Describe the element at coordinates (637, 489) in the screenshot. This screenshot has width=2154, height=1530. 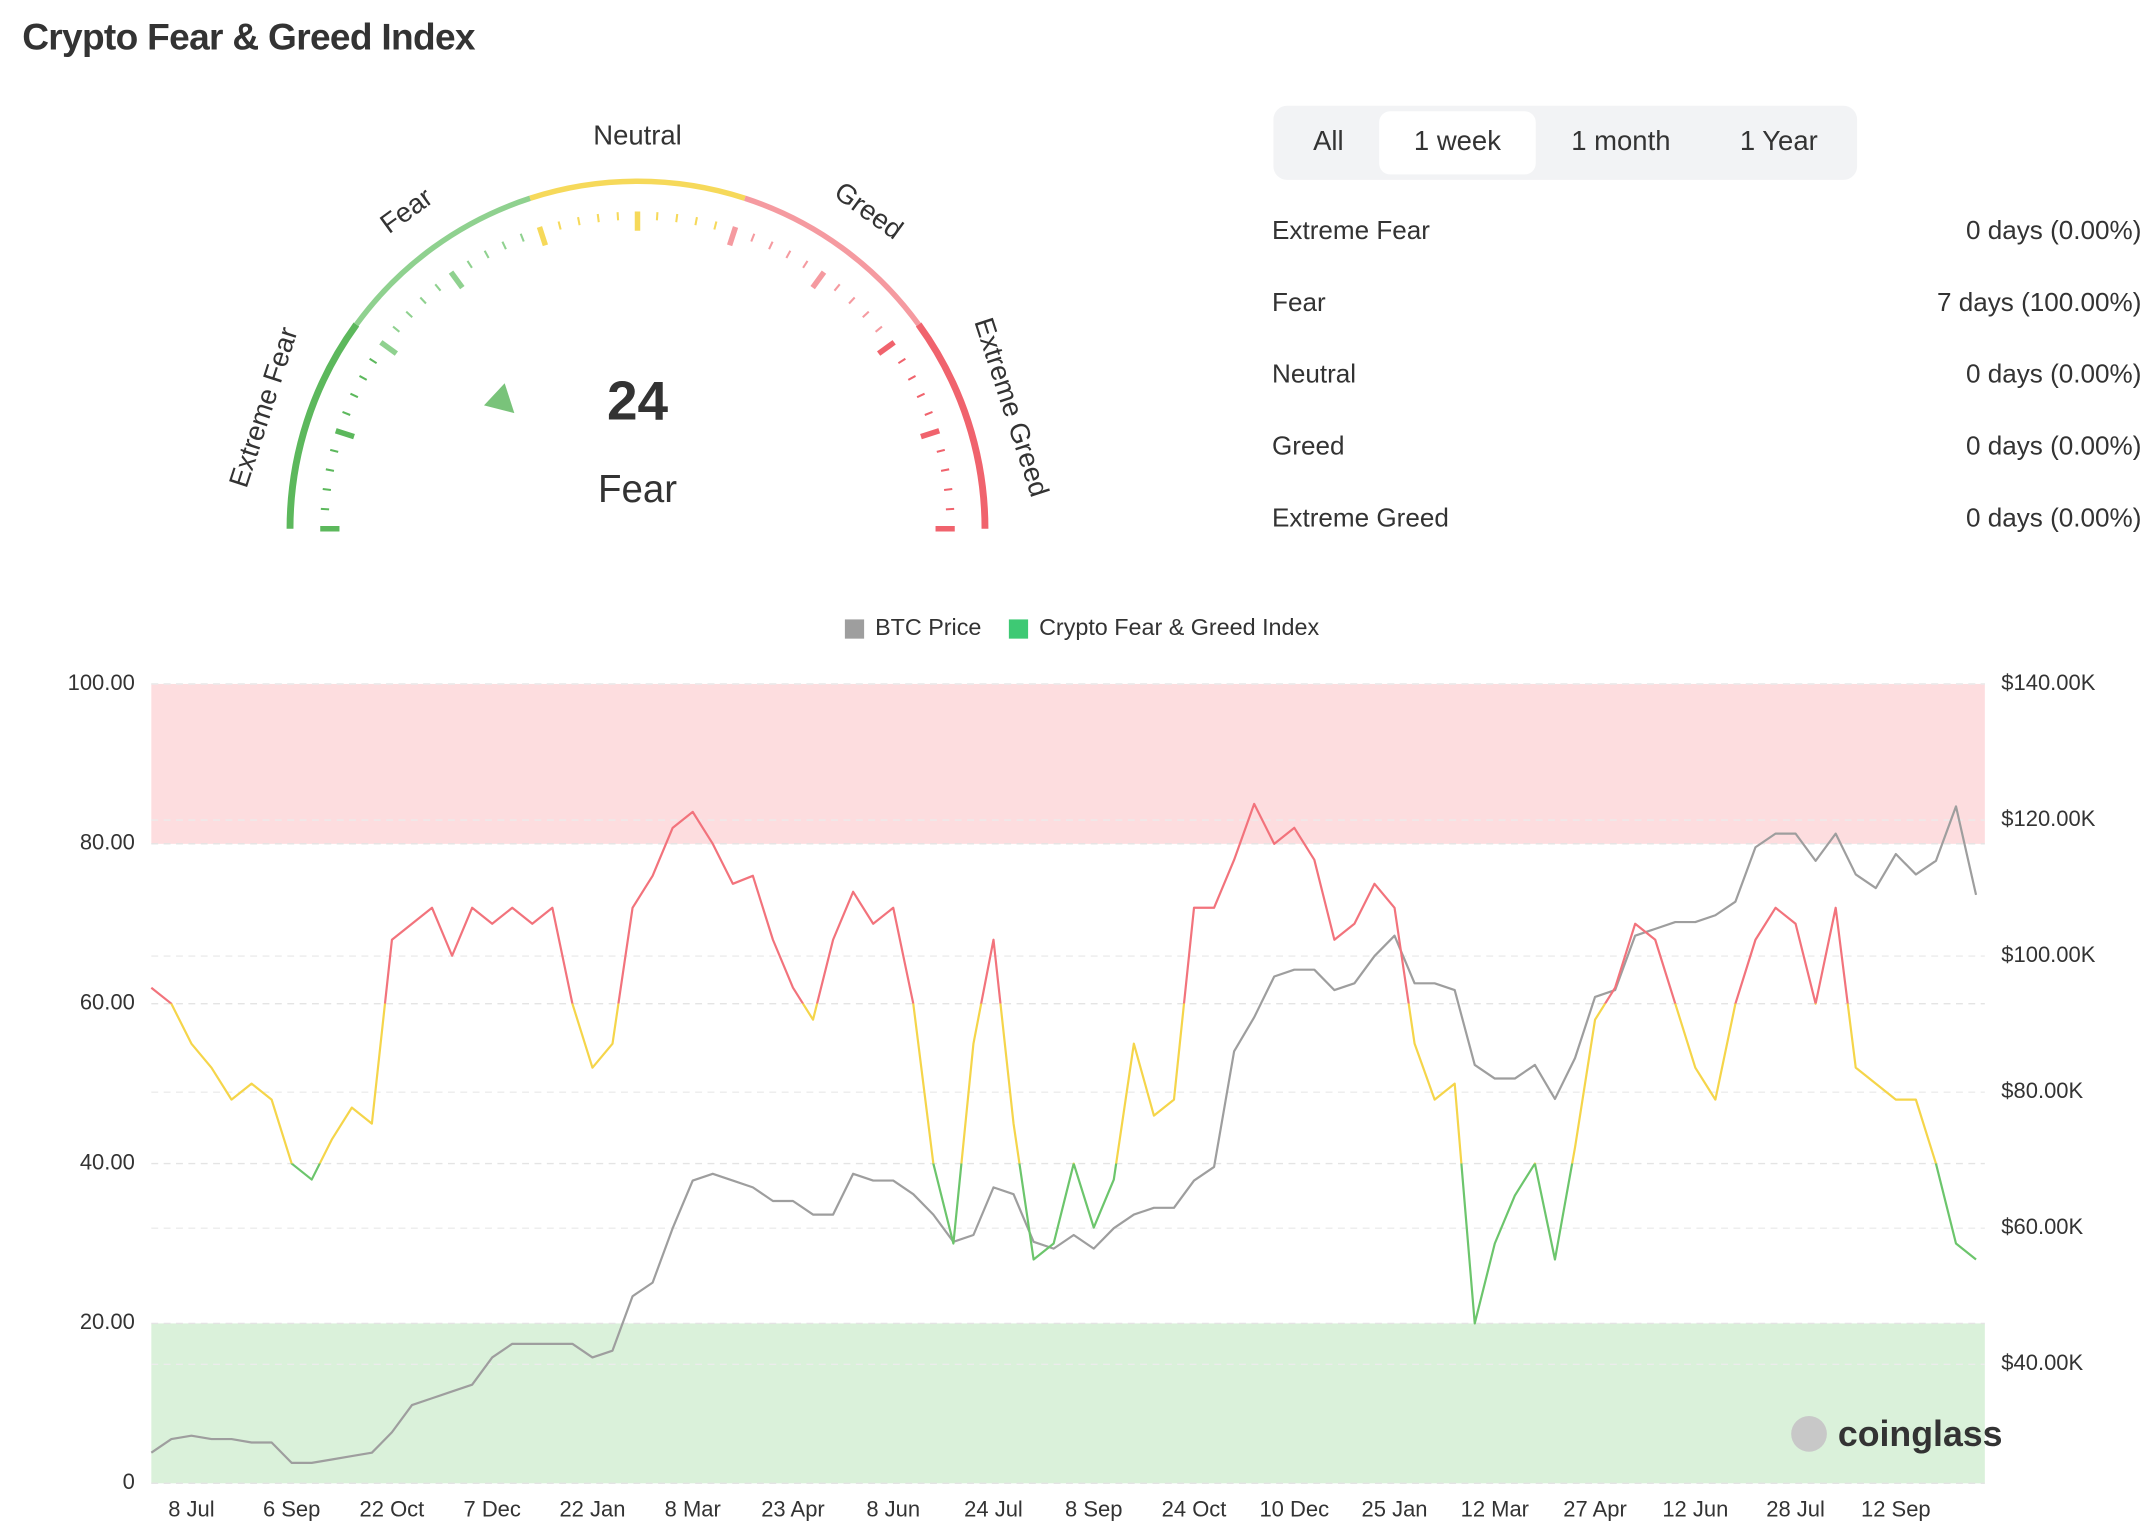
I see `gauge-label: Fear` at that location.